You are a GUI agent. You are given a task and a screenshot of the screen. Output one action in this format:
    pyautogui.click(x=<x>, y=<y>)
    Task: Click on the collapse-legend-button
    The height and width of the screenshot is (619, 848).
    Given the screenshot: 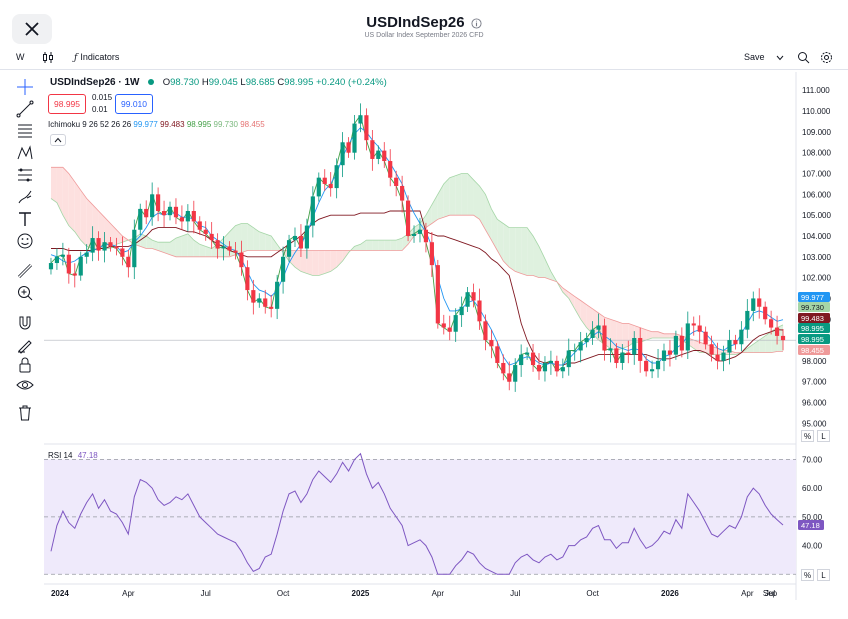 What is the action you would take?
    pyautogui.click(x=58, y=140)
    